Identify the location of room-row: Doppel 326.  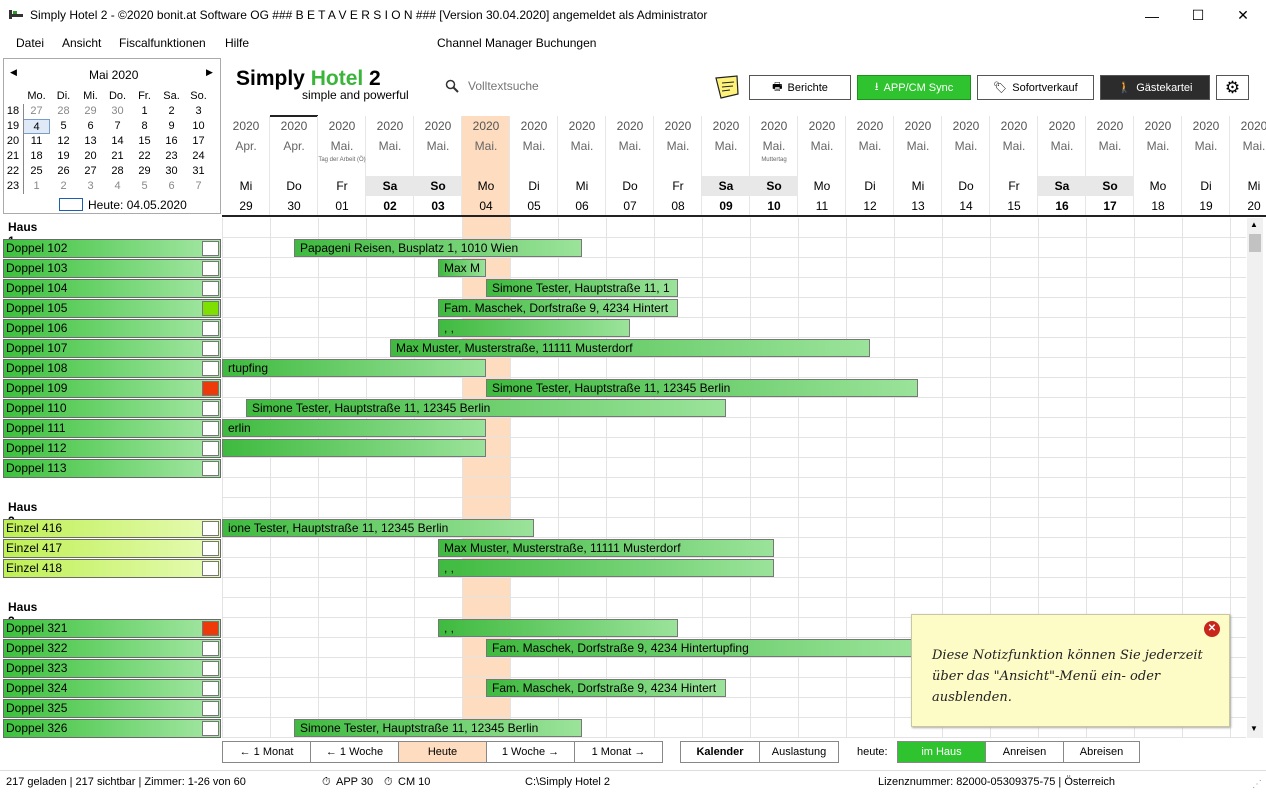
(112, 728).